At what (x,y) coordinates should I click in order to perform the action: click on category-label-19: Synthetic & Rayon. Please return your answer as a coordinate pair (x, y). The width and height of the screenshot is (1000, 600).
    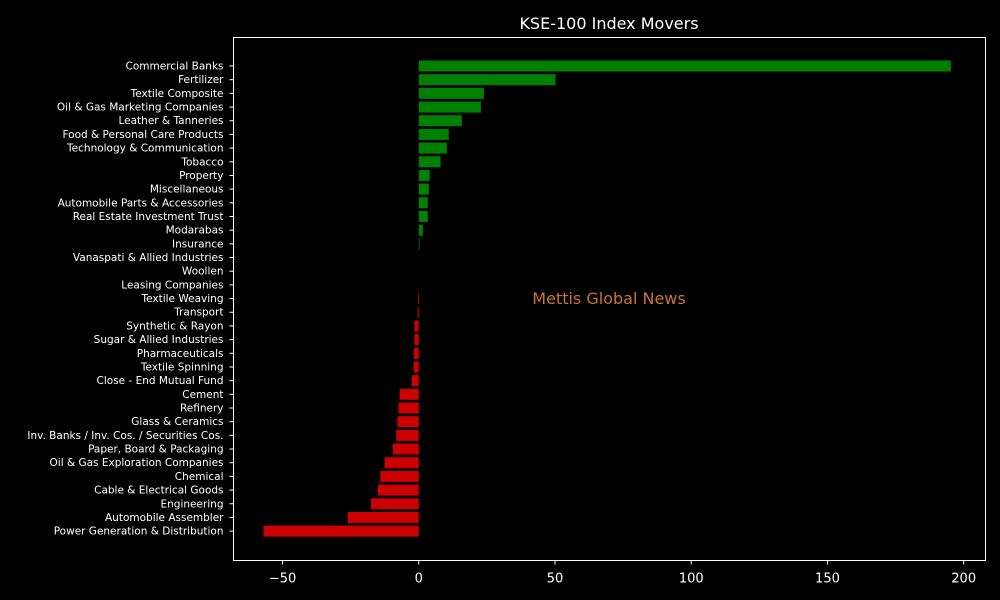
    Looking at the image, I should click on (174, 326).